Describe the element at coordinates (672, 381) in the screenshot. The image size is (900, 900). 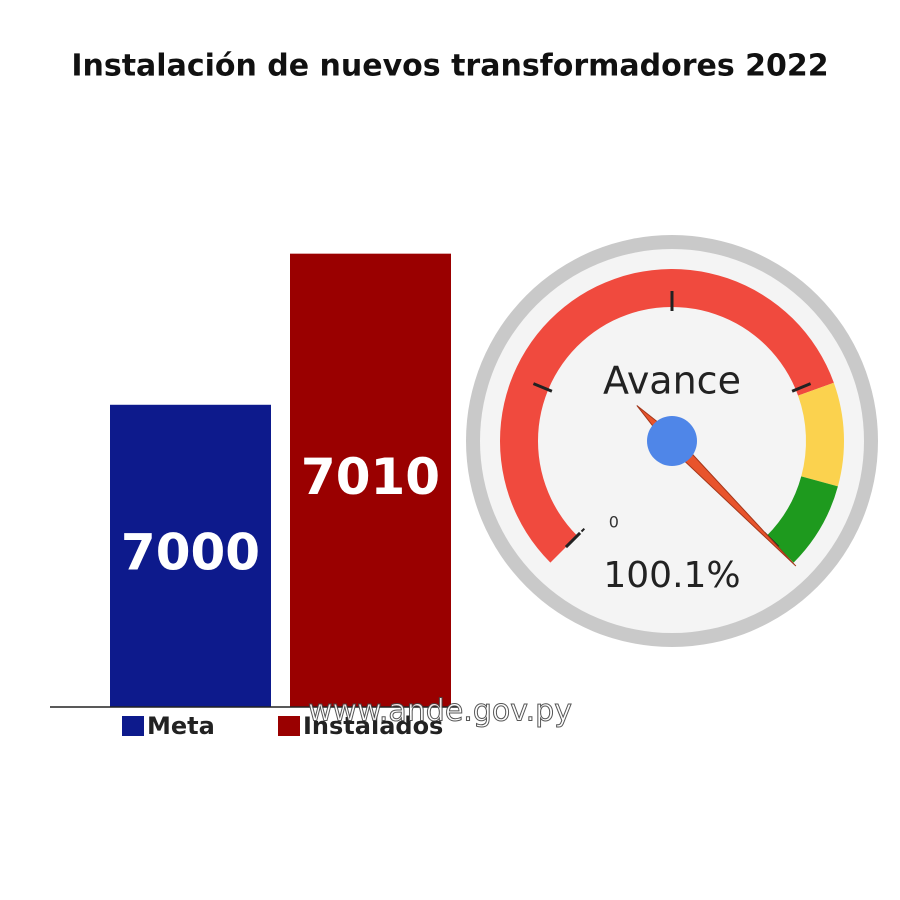
I see `gauge-label: Avance` at that location.